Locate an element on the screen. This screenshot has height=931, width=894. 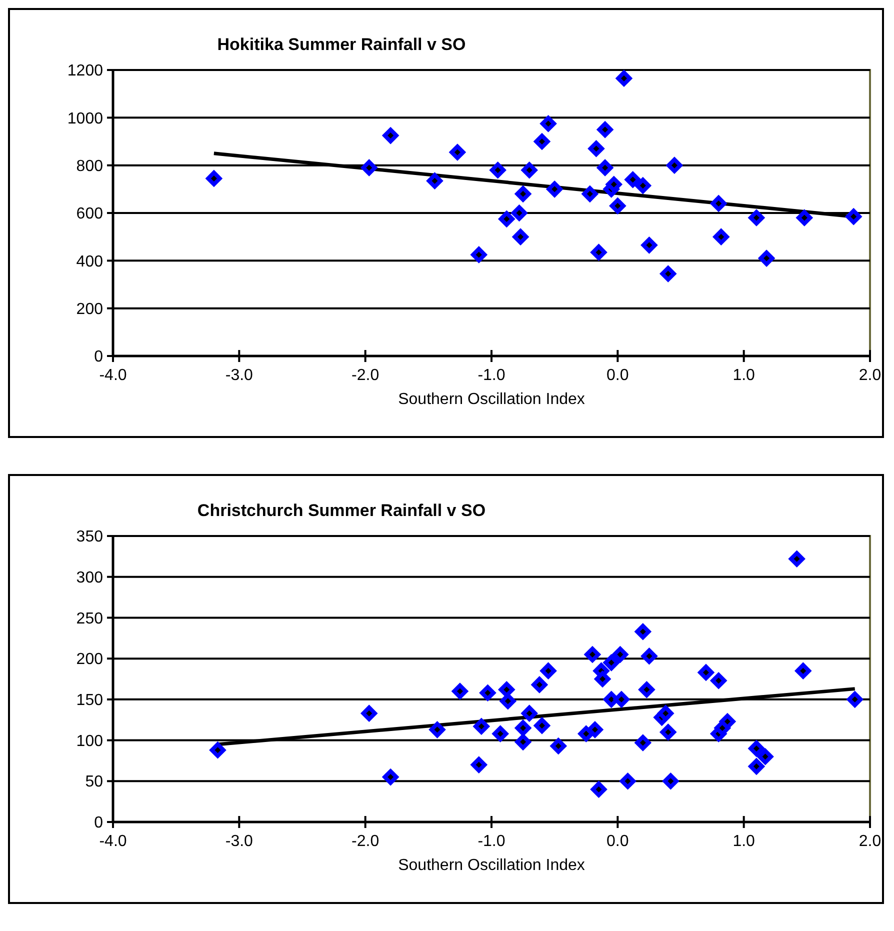
y-tick-label: 250 is located at coordinates (90, 619).